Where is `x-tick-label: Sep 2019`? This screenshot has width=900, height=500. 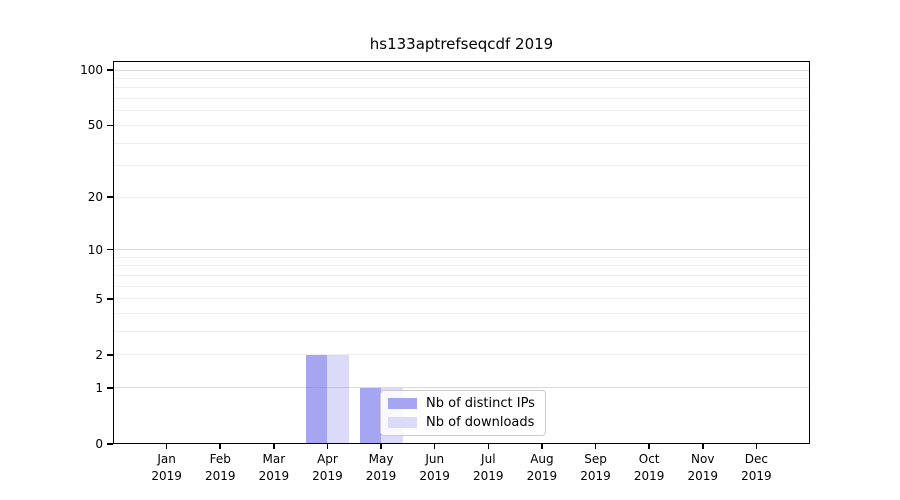
x-tick-label: Sep 2019 is located at coordinates (596, 467).